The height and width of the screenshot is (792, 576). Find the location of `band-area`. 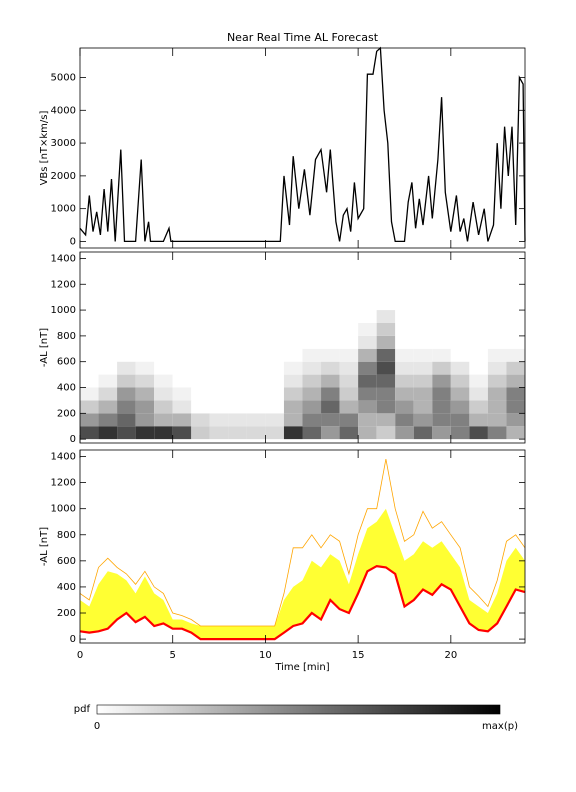

band-area is located at coordinates (302, 574).